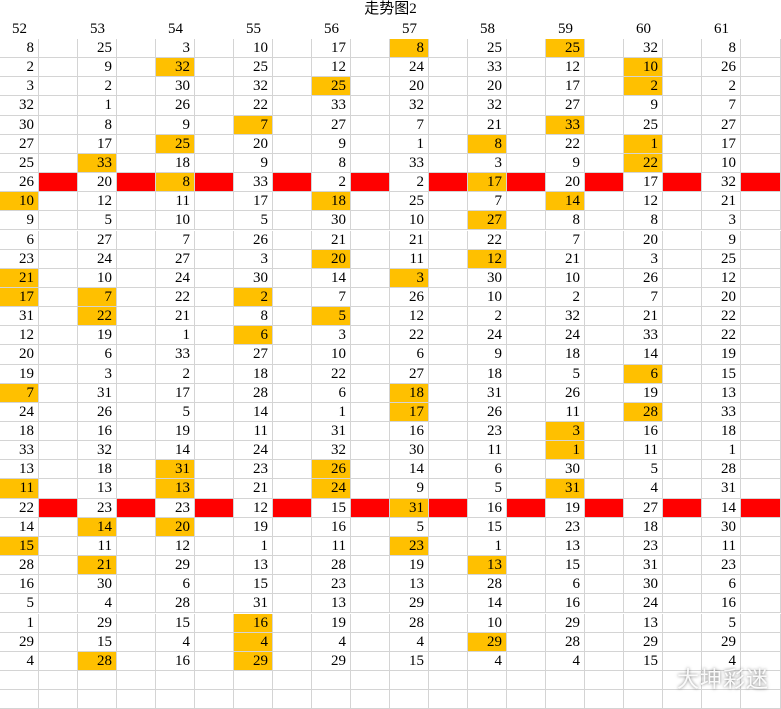 The width and height of the screenshot is (781, 709). What do you see at coordinates (331, 68) in the screenshot?
I see `number-cell: 12` at bounding box center [331, 68].